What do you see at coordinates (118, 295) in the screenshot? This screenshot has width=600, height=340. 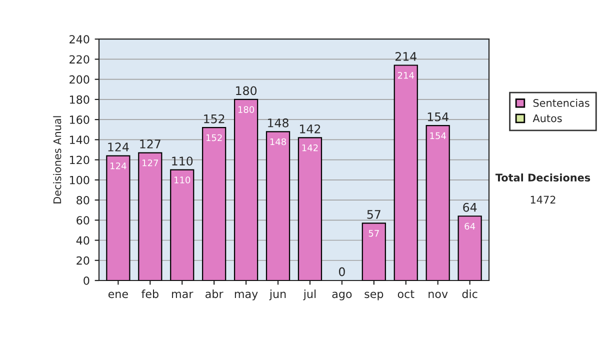 I see `x-tick-label: ene` at bounding box center [118, 295].